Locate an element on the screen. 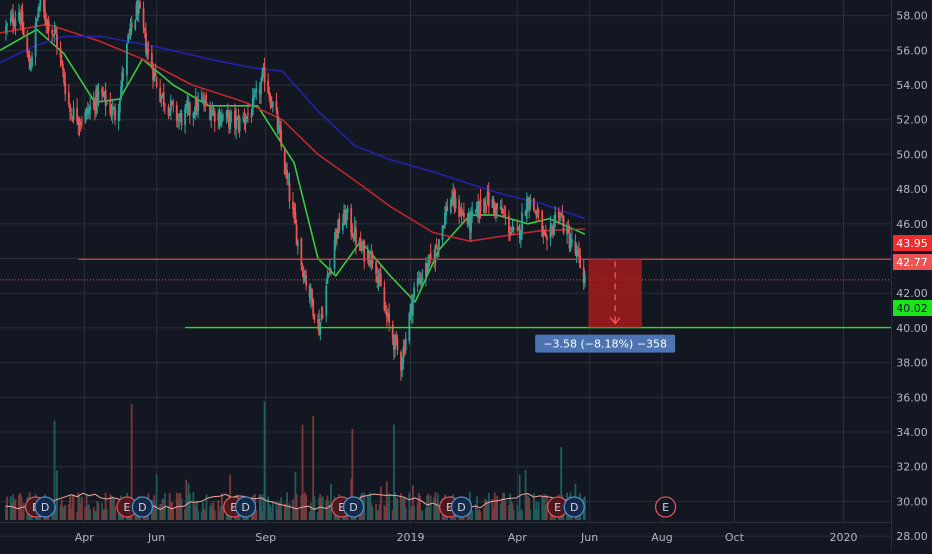  measure-tool: −3.58 (−8.18%) −358 is located at coordinates (605, 306).